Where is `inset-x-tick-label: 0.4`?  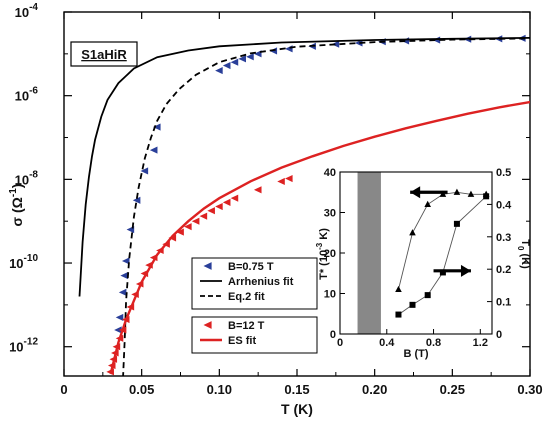
inset-x-tick-label: 0.4 is located at coordinates (387, 343).